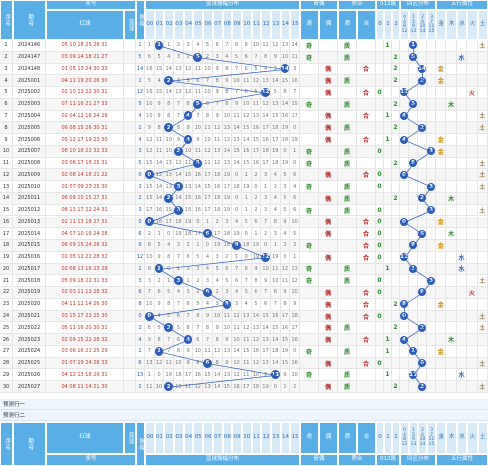 The image size is (488, 466). What do you see at coordinates (85, 46) in the screenshot?
I see `red-balls-cell: 05 10 18 25 28 31` at bounding box center [85, 46].